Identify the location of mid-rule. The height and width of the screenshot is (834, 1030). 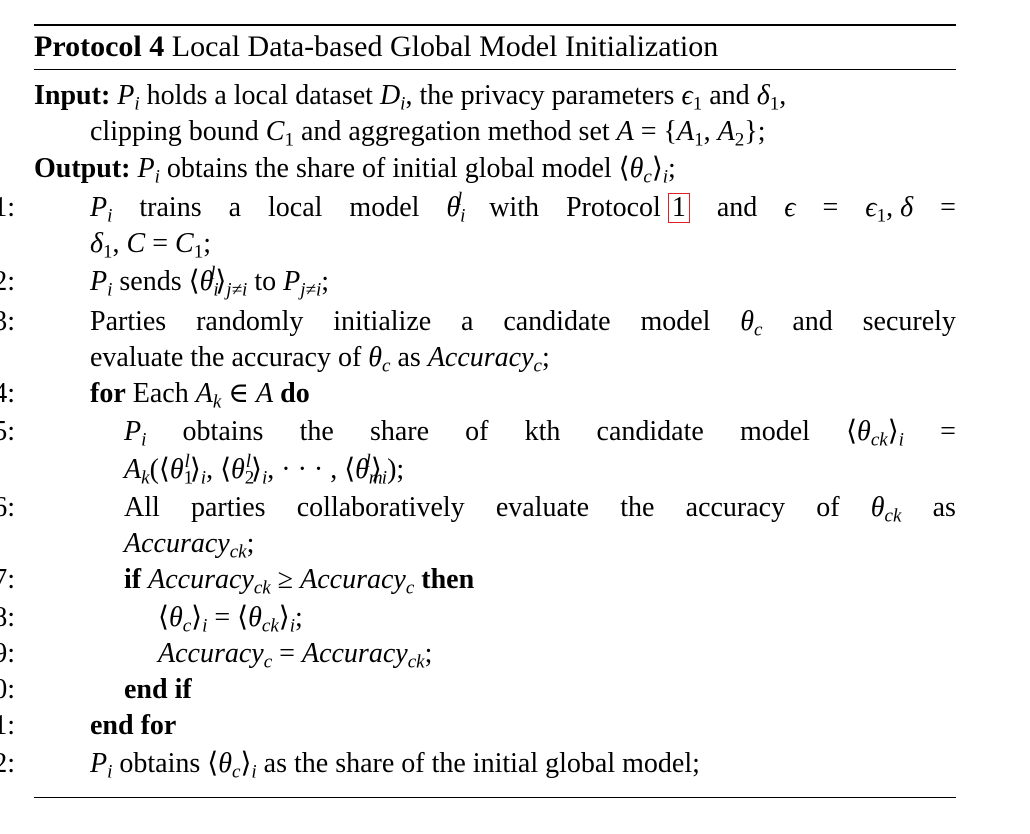
(495, 69).